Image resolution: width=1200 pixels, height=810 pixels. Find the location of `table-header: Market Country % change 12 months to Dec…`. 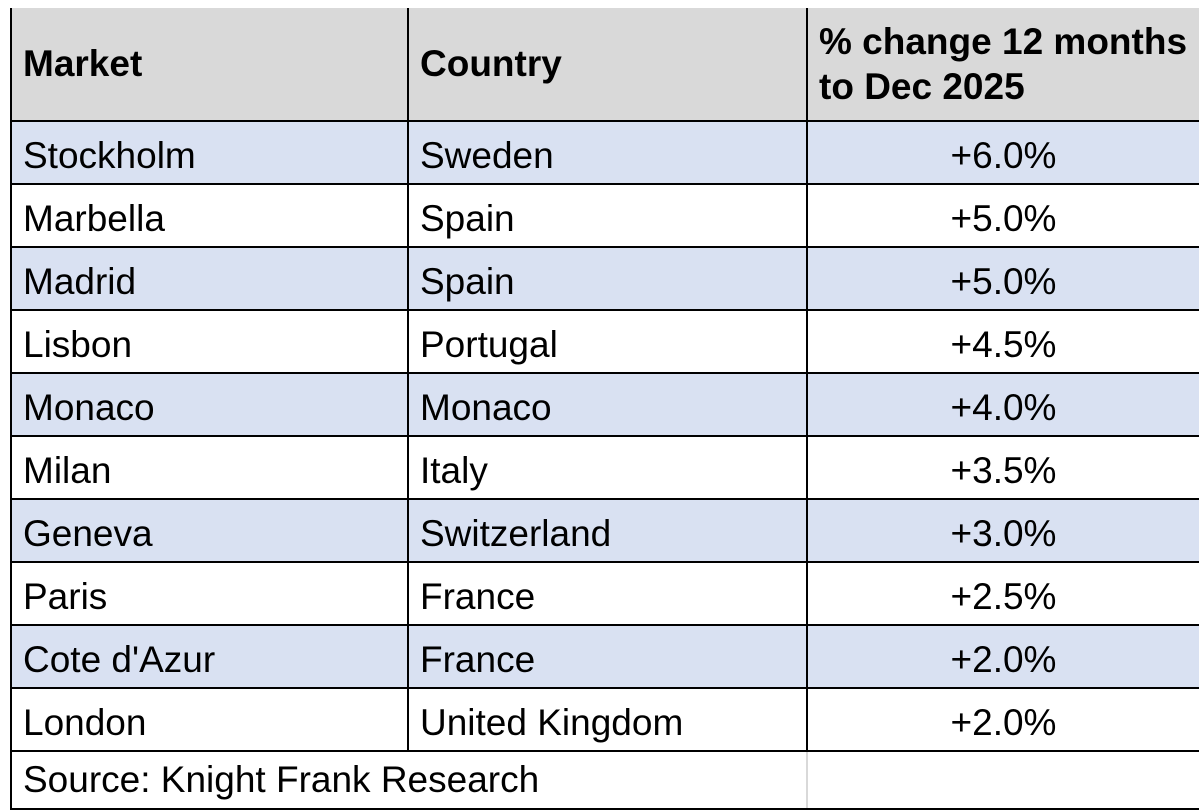

table-header: Market Country % change 12 months to Dec… is located at coordinates (604, 65).